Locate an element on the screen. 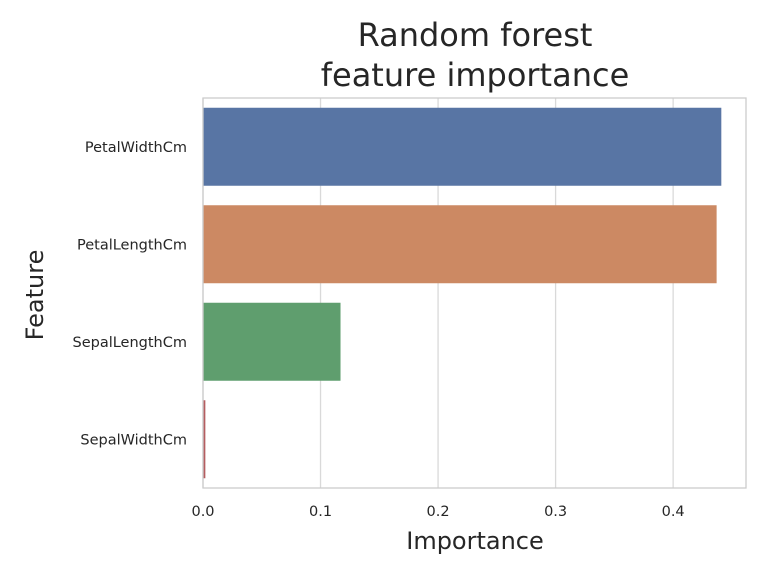 The height and width of the screenshot is (576, 768). y-tick-label-sepallengthcm: SepalLengthCm is located at coordinates (129, 343).